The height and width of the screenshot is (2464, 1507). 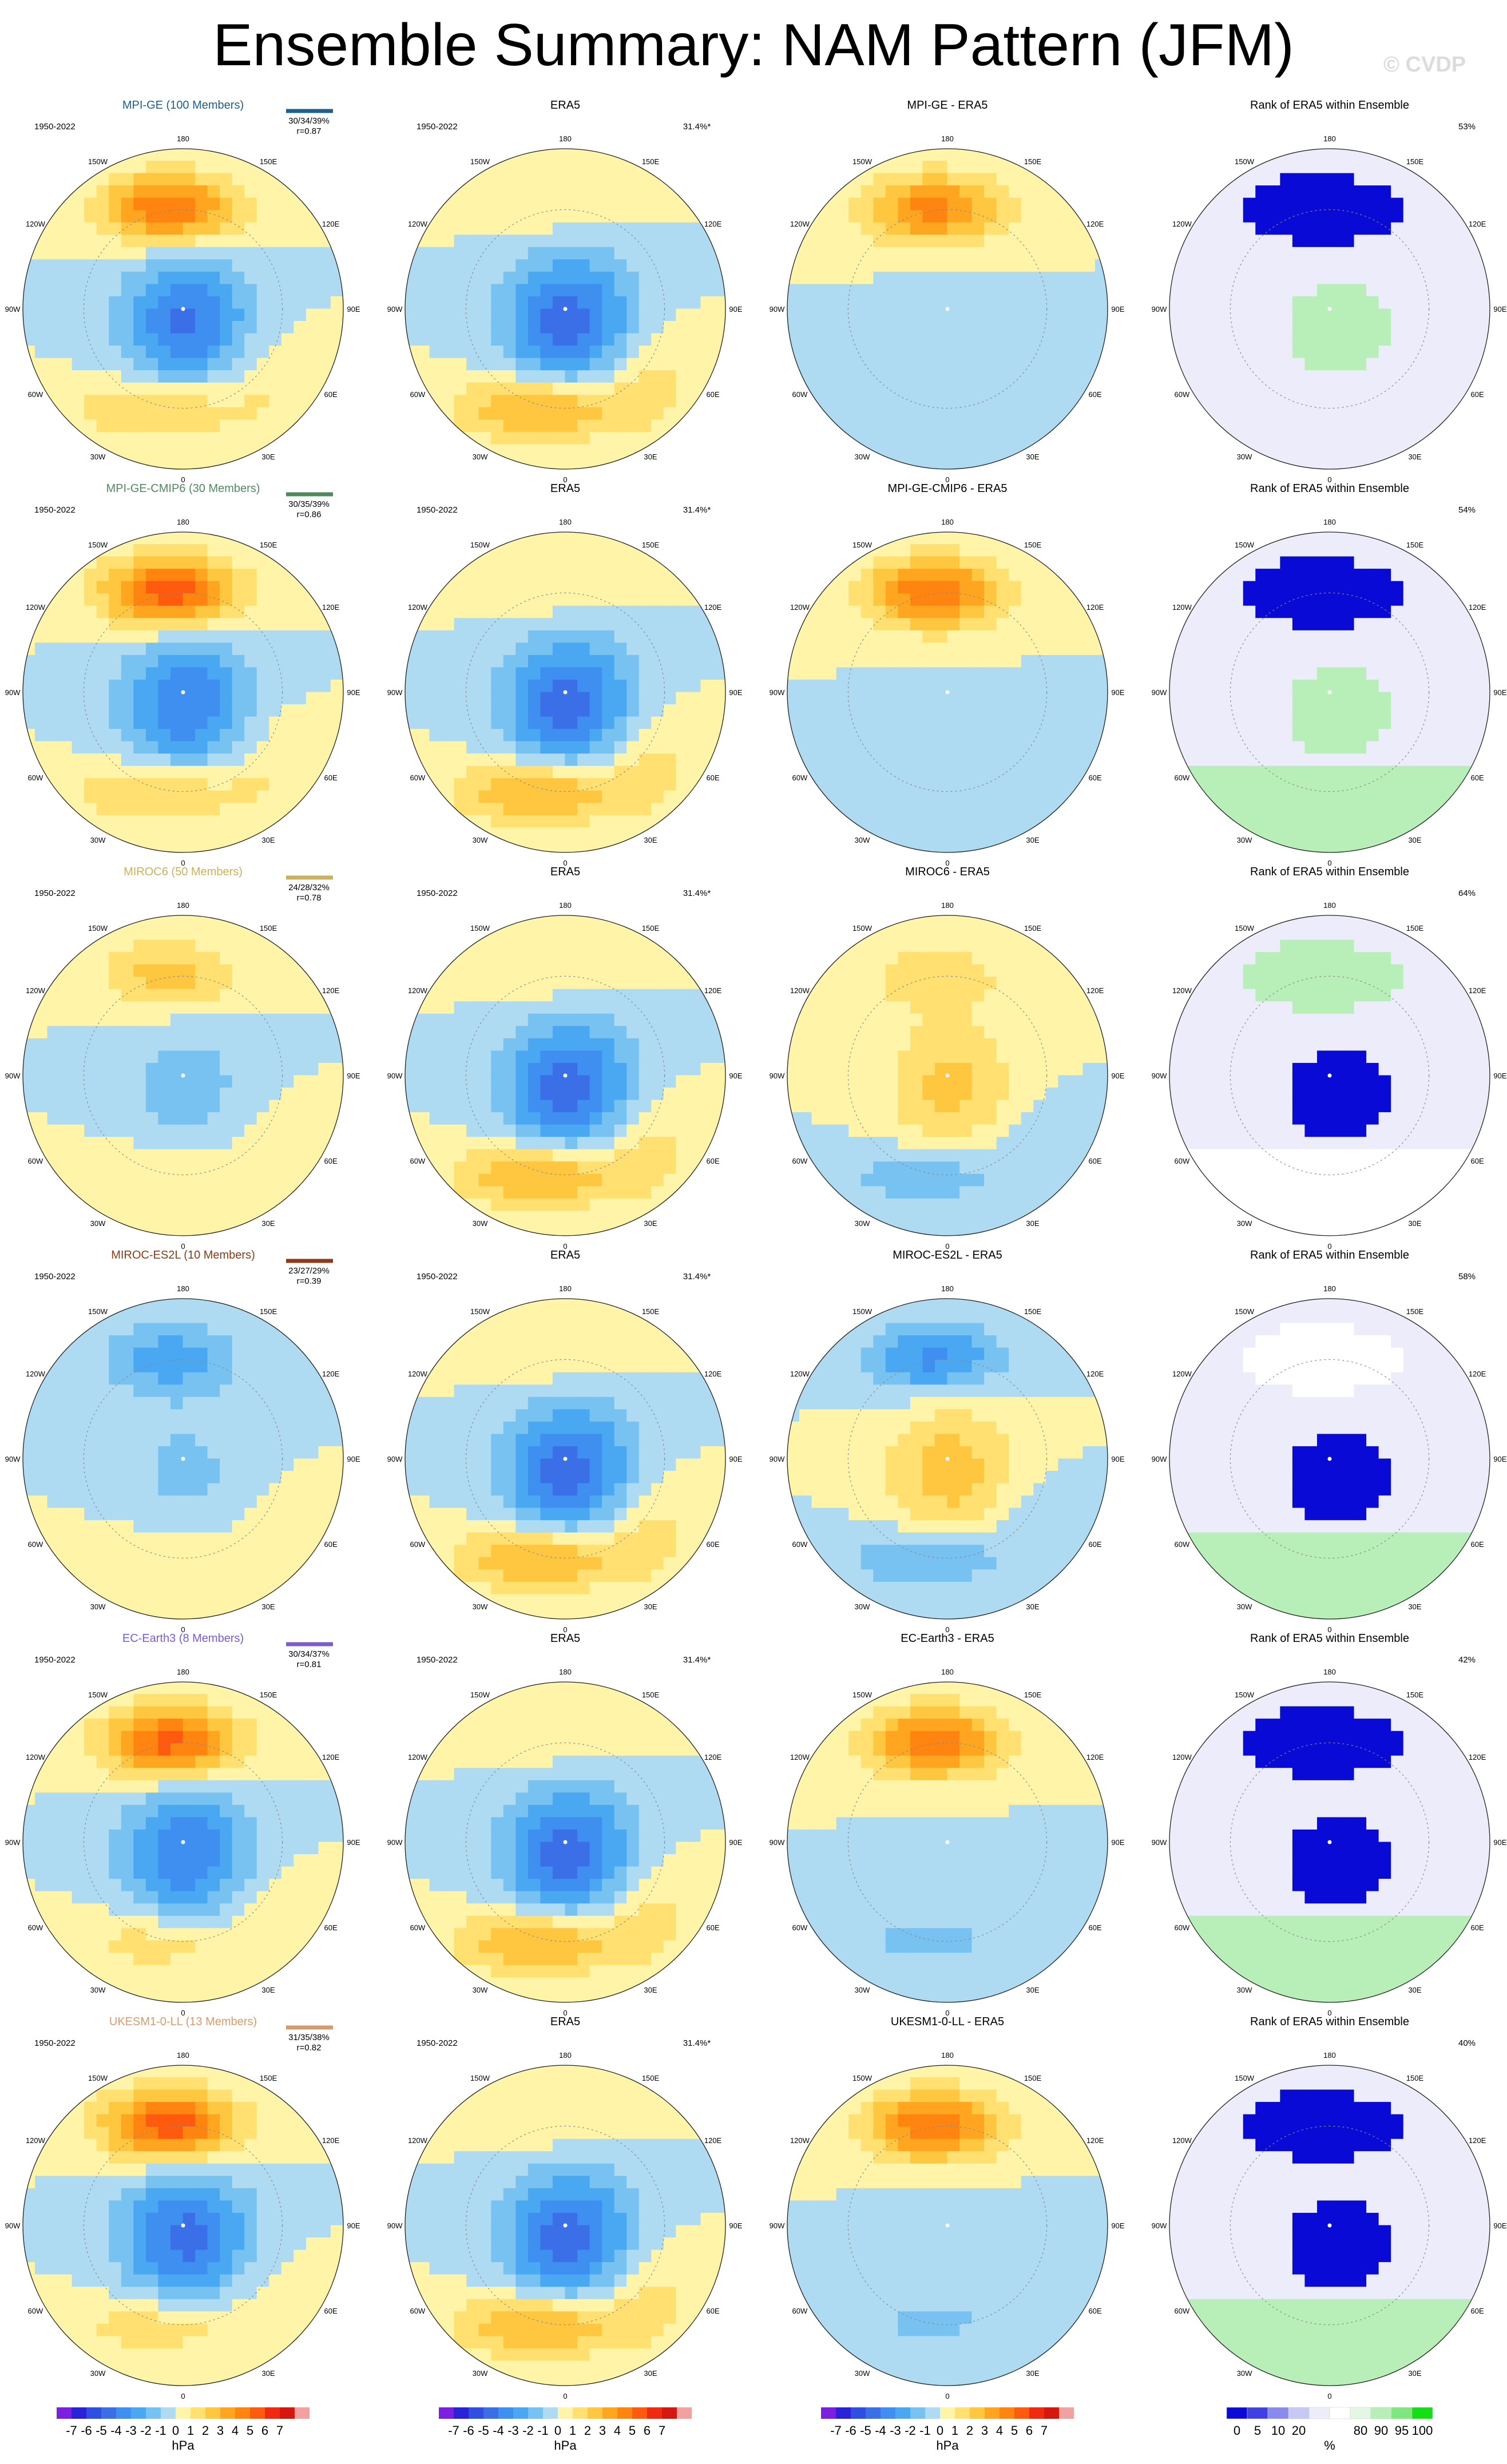 I want to click on longitude-label: 90E, so click(x=1499, y=692).